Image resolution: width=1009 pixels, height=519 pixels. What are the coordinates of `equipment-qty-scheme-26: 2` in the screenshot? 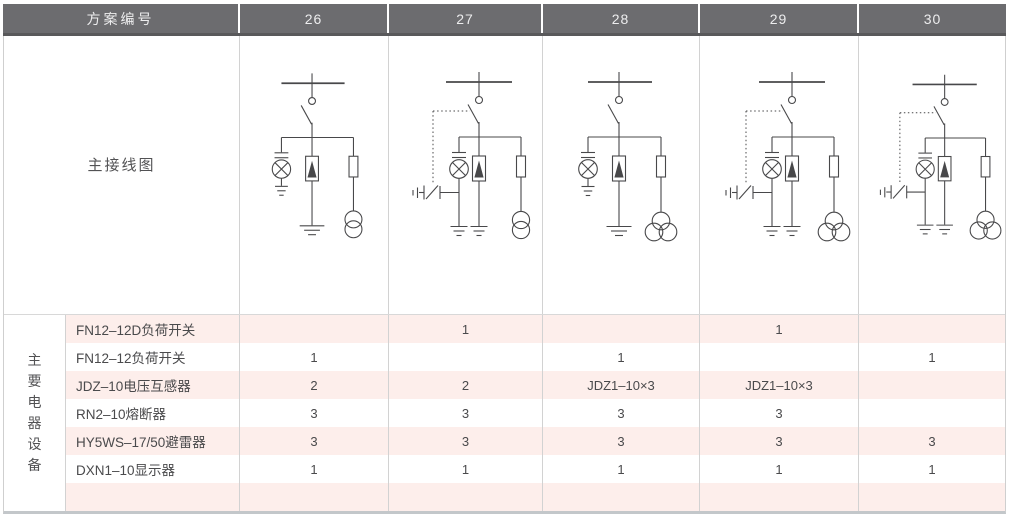 It's located at (314, 385).